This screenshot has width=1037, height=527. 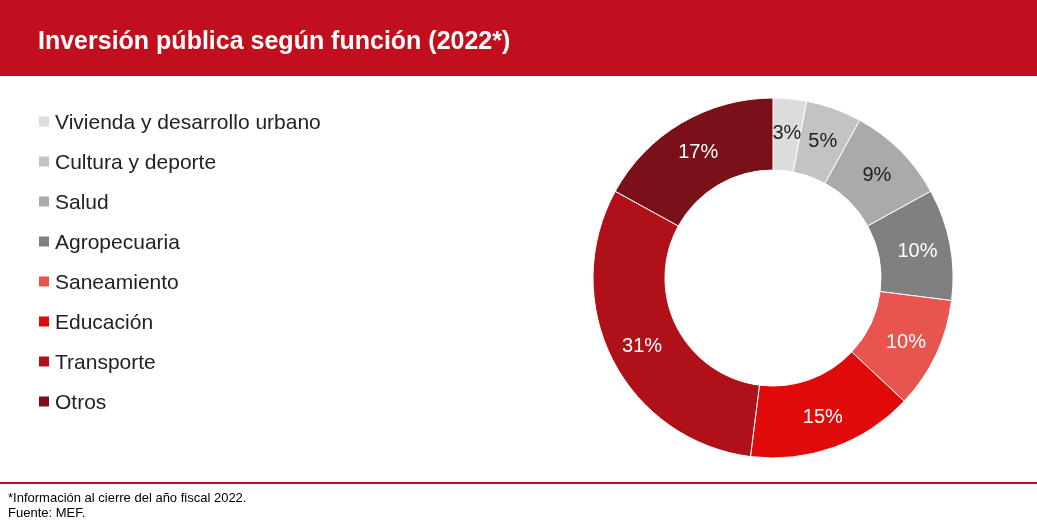 What do you see at coordinates (117, 281) in the screenshot?
I see `legend-label: Saneamiento` at bounding box center [117, 281].